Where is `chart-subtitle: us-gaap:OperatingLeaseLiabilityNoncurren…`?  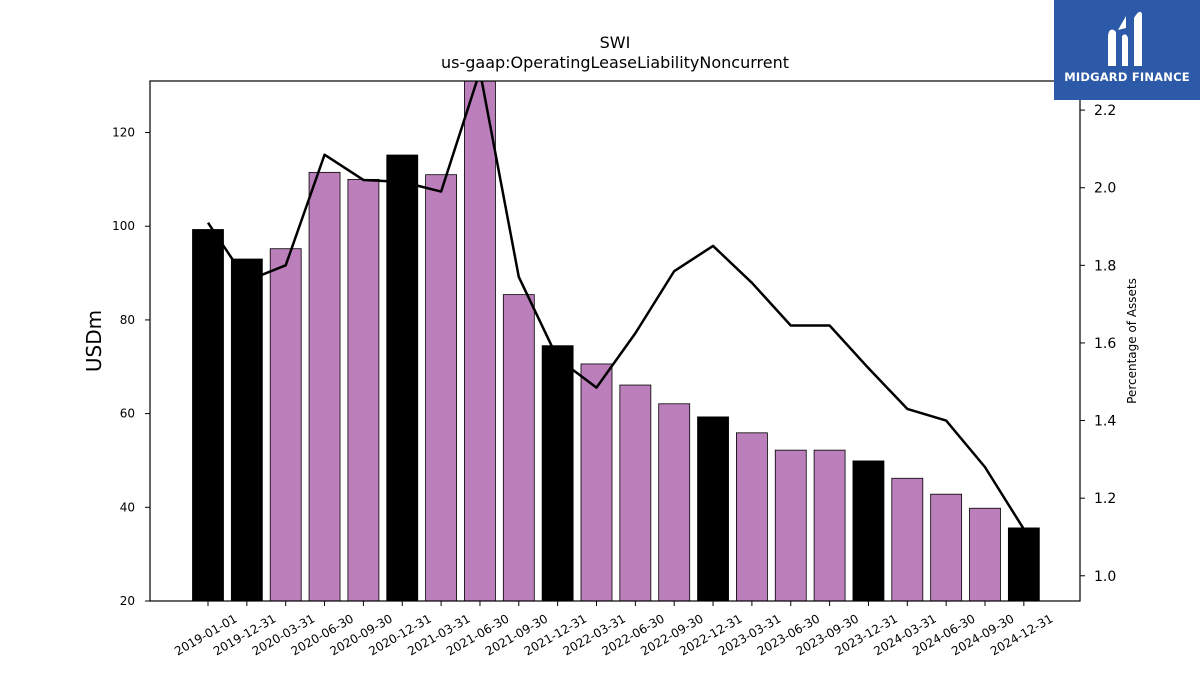
chart-subtitle: us-gaap:OperatingLeaseLiabilityNoncurren… is located at coordinates (615, 62).